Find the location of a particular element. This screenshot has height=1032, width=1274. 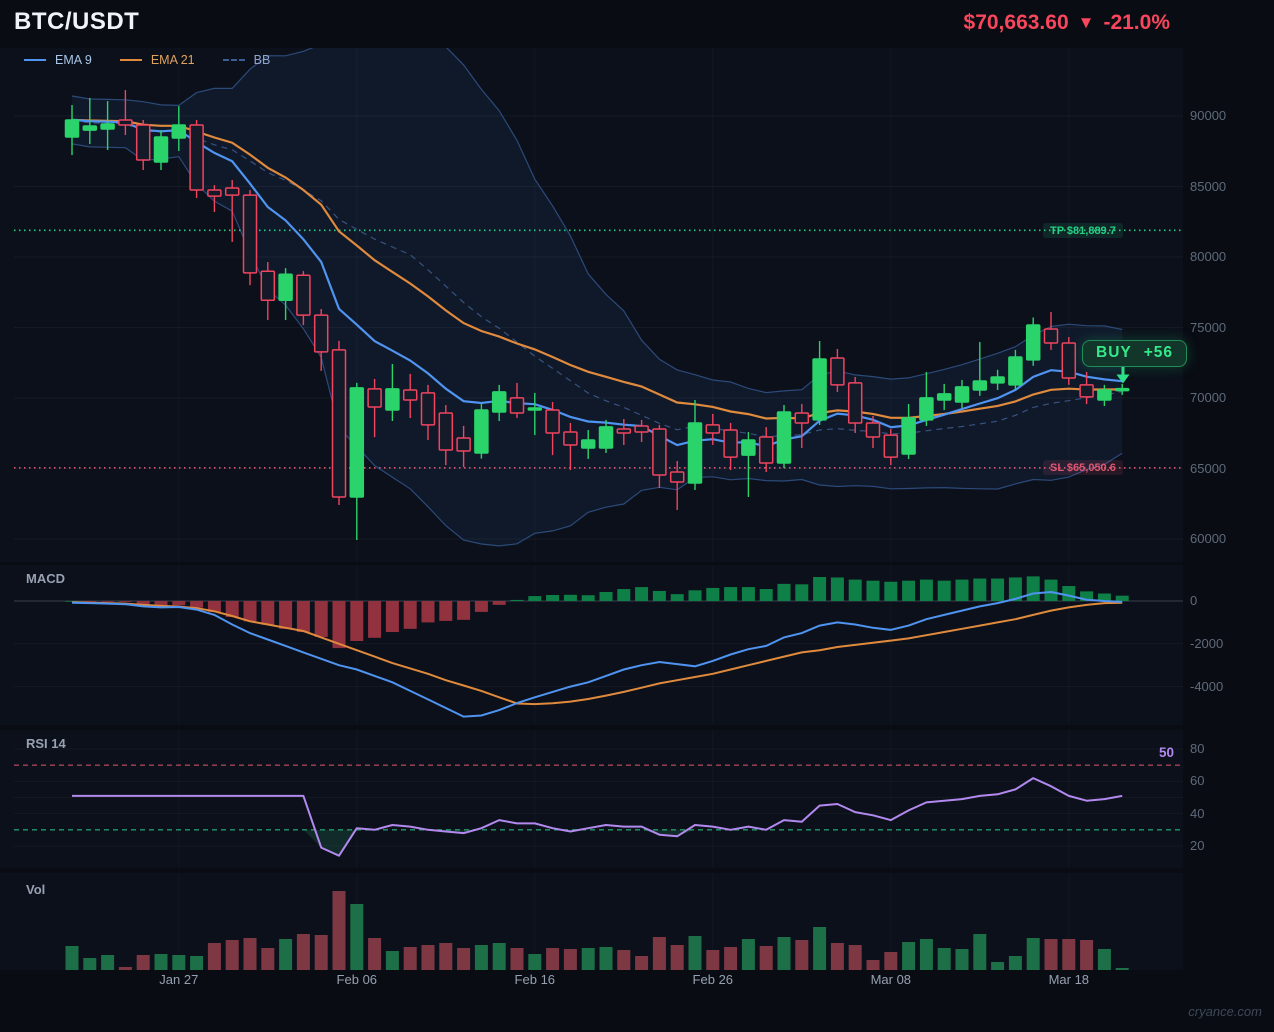

price-axis-tick: 70000 is located at coordinates (1208, 397).